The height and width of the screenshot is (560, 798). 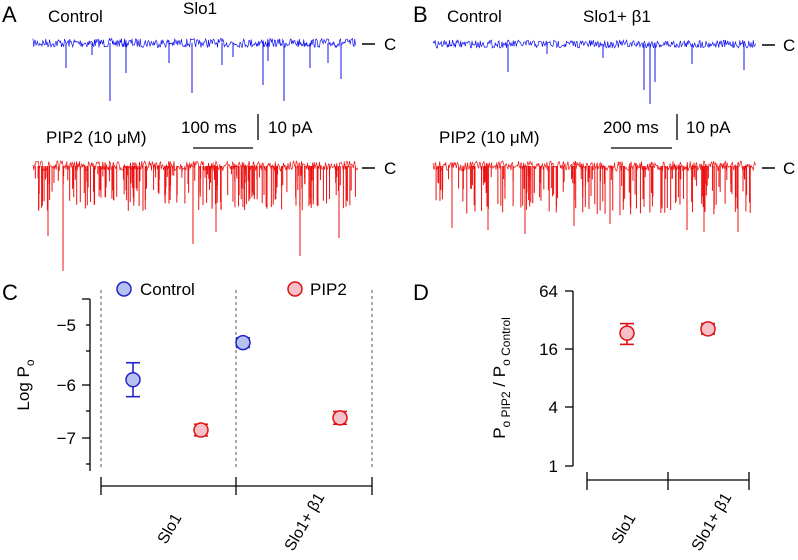 What do you see at coordinates (708, 127) in the screenshot?
I see `panel-b-scale-current: 10 pA` at bounding box center [708, 127].